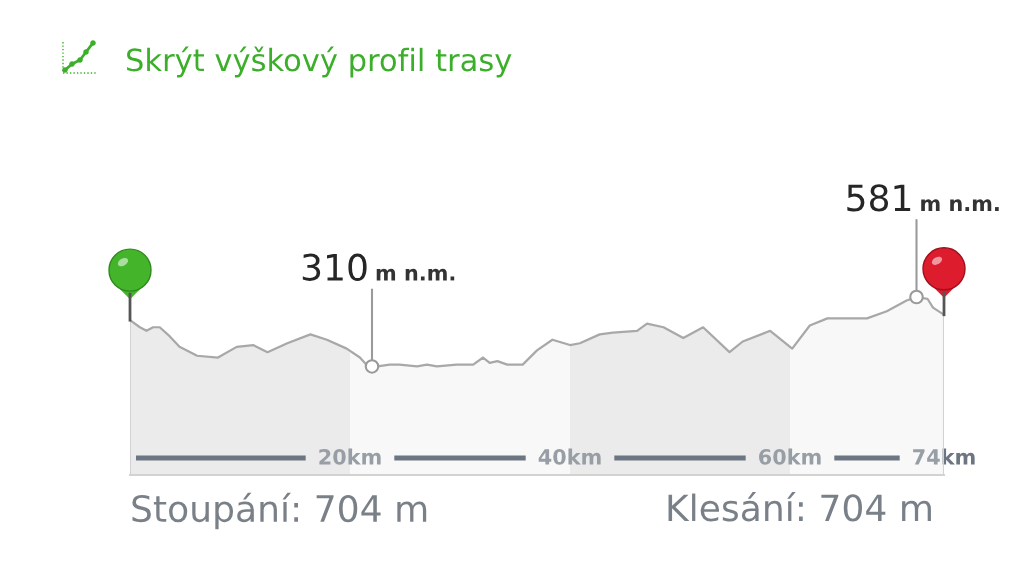  Describe the element at coordinates (923, 198) in the screenshot. I see `annotation: 581 m n.m.` at that location.